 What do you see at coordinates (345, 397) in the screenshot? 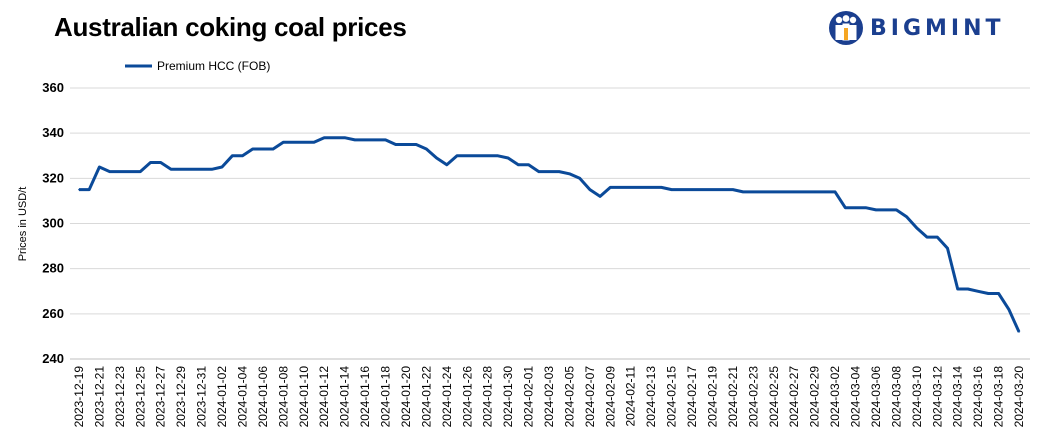
I see `x-tick-label: 2024-01-14` at bounding box center [345, 397].